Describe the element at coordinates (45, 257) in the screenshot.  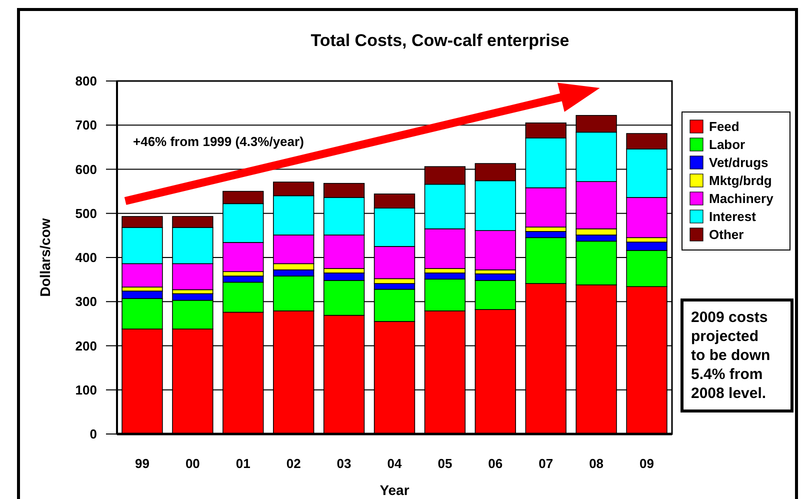
I see `y-axis-title: Dollars/cow` at that location.